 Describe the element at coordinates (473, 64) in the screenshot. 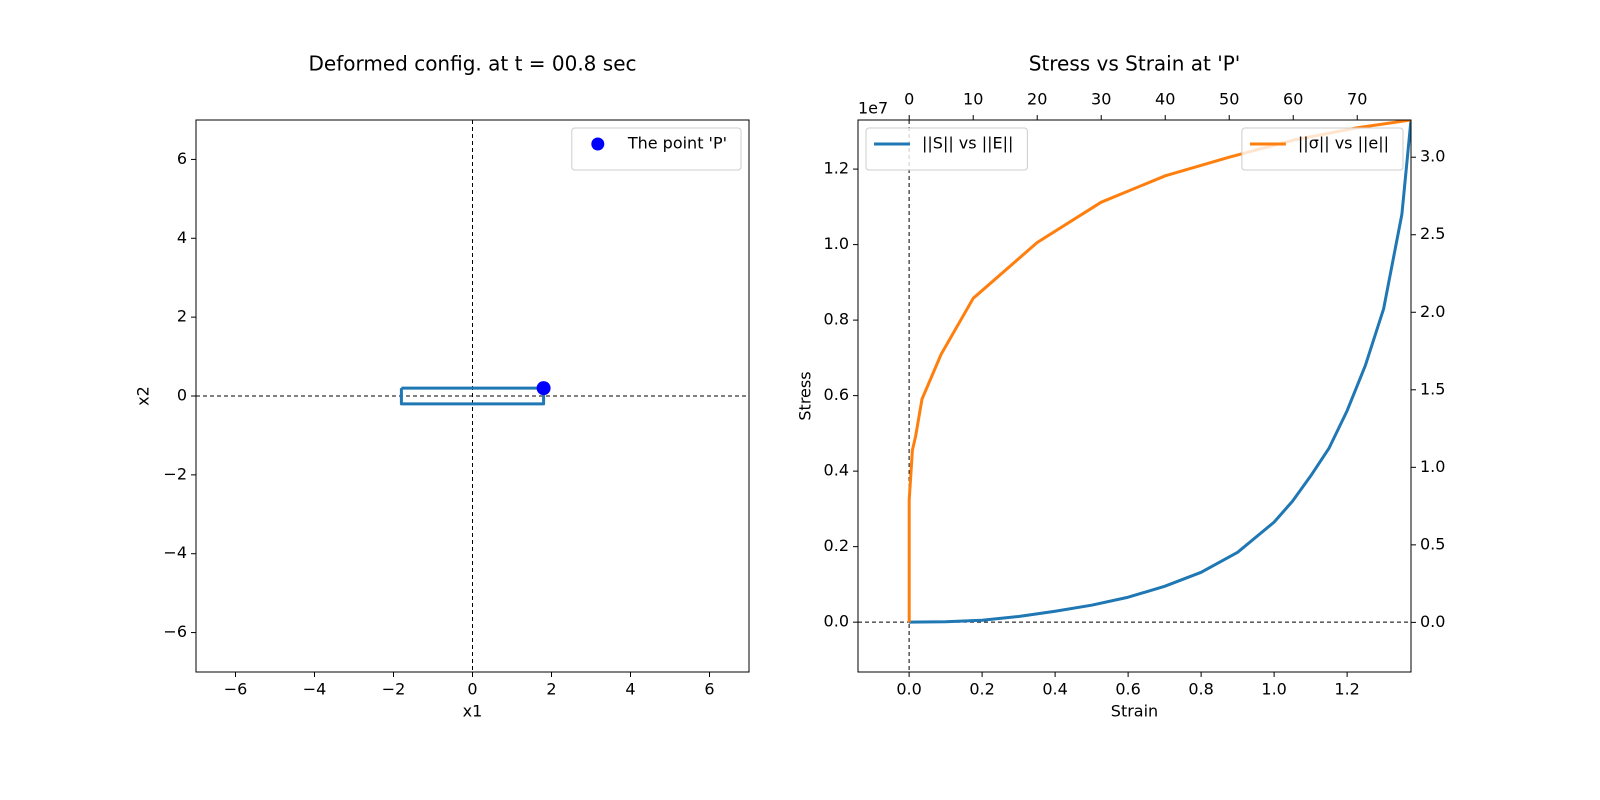

I see `chart-title: Deformed config. at t = 00.8 sec` at that location.